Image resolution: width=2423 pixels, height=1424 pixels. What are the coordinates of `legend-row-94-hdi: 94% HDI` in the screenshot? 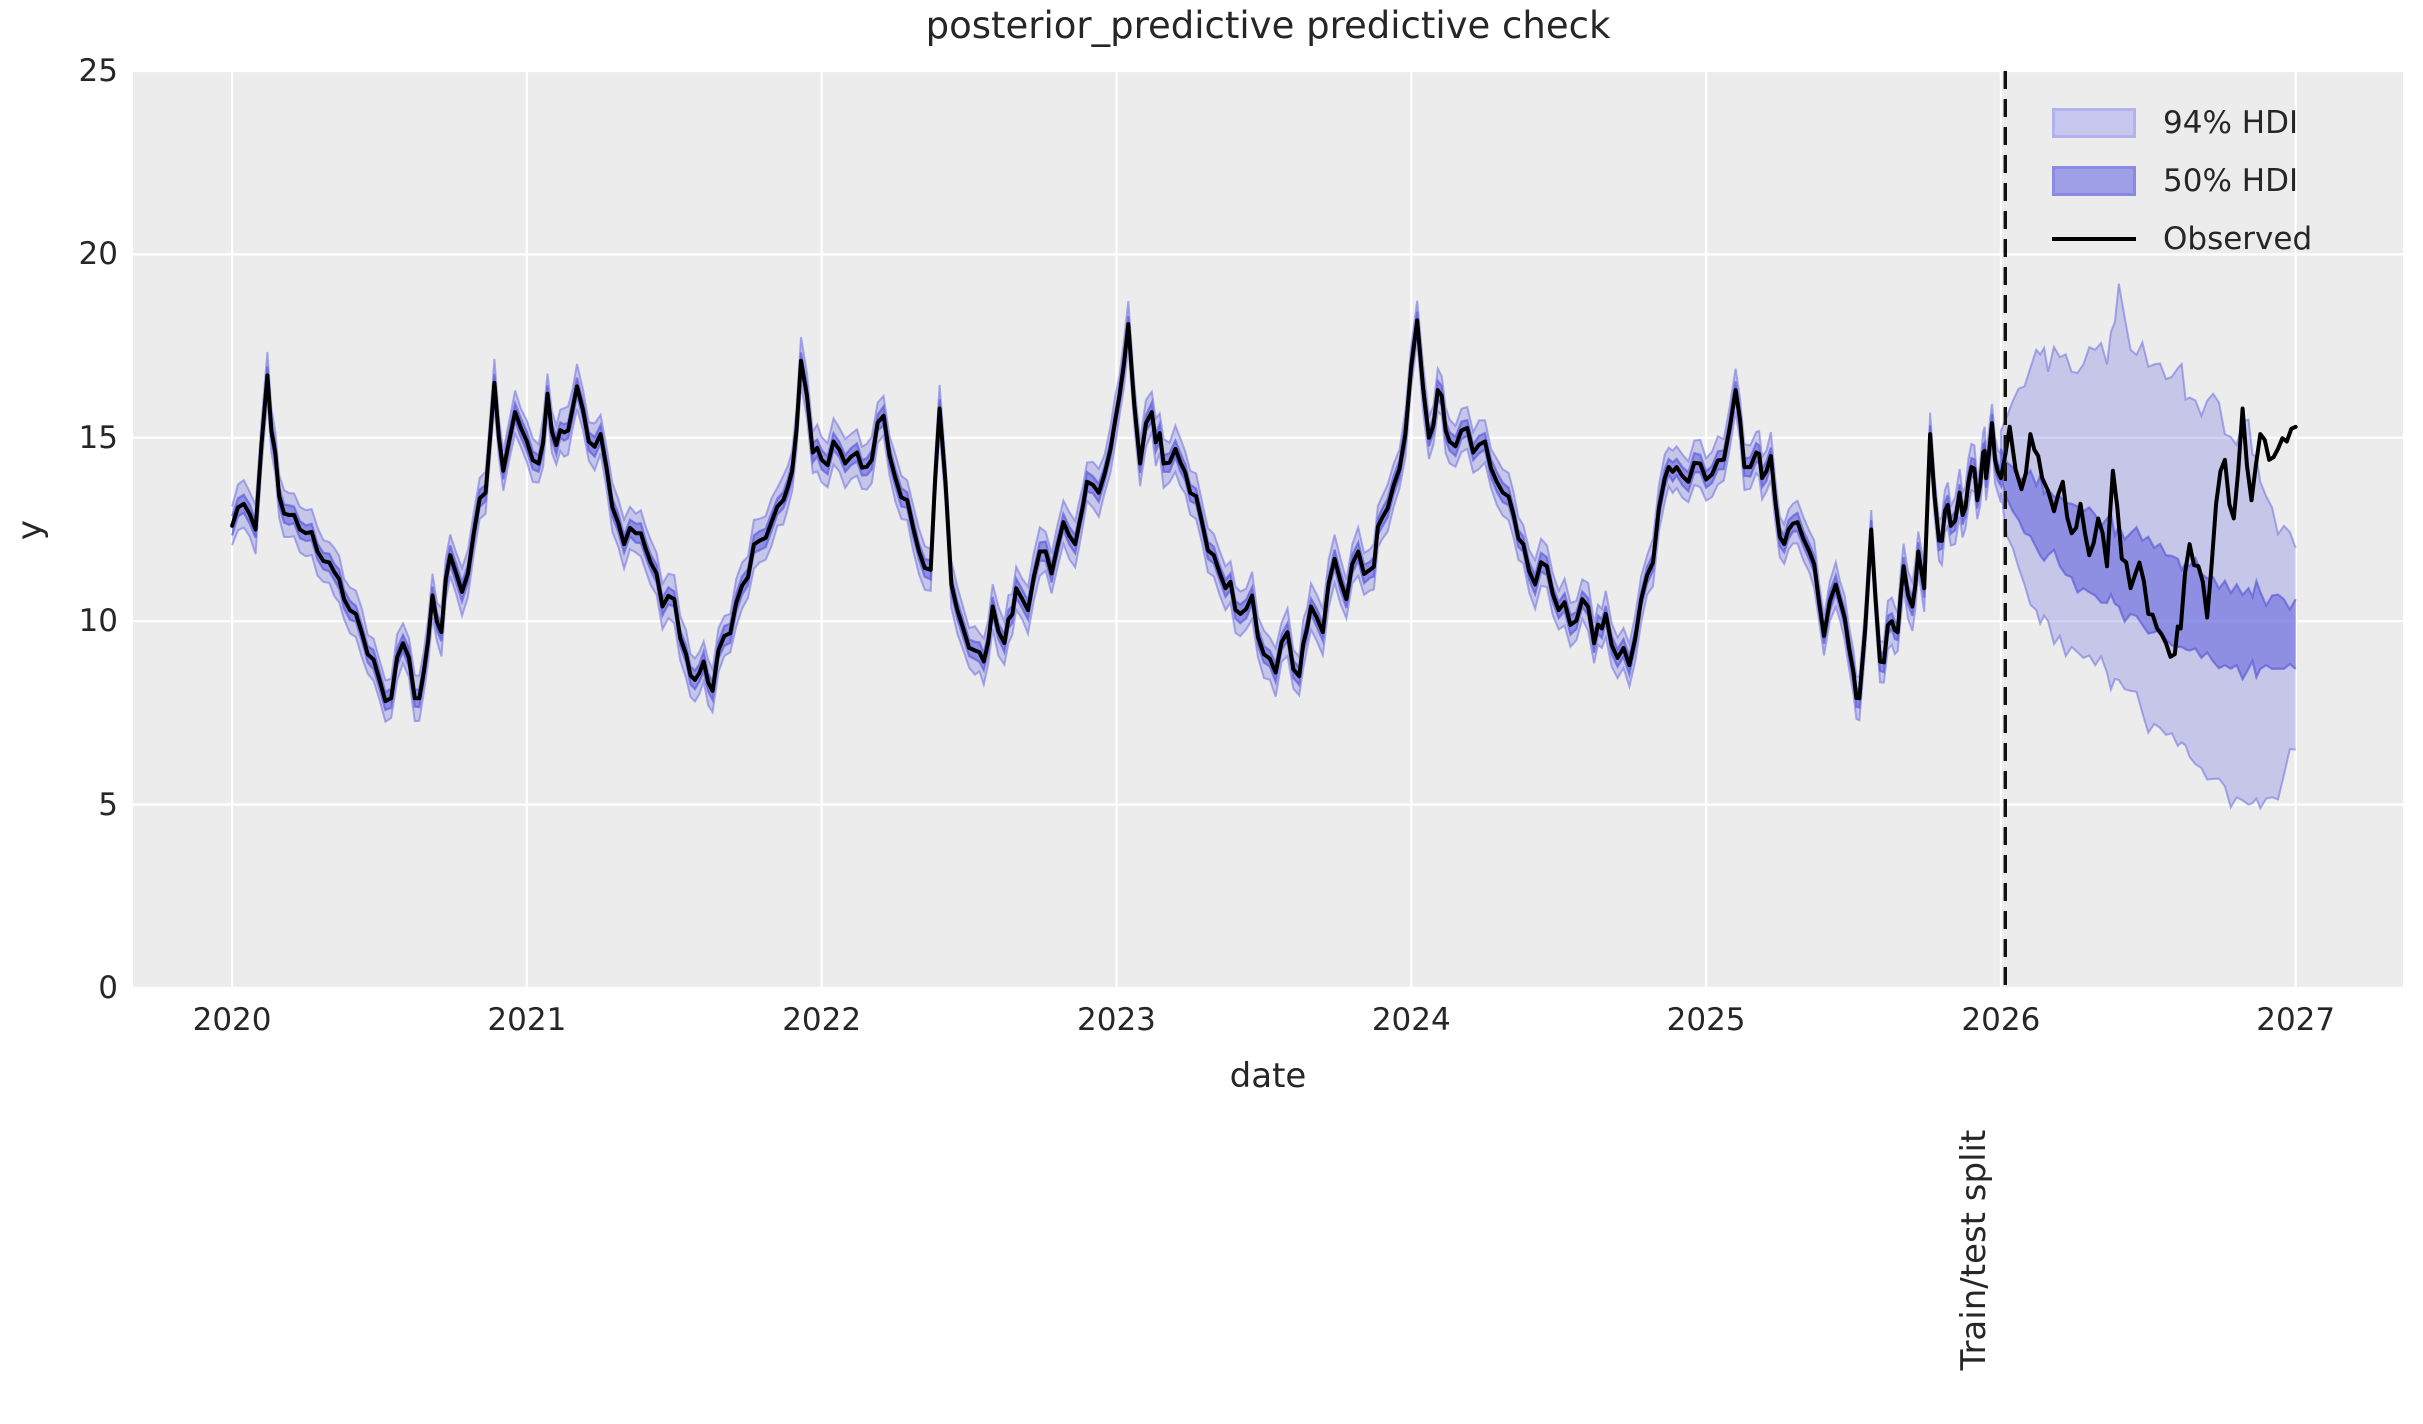 It's located at (2182, 123).